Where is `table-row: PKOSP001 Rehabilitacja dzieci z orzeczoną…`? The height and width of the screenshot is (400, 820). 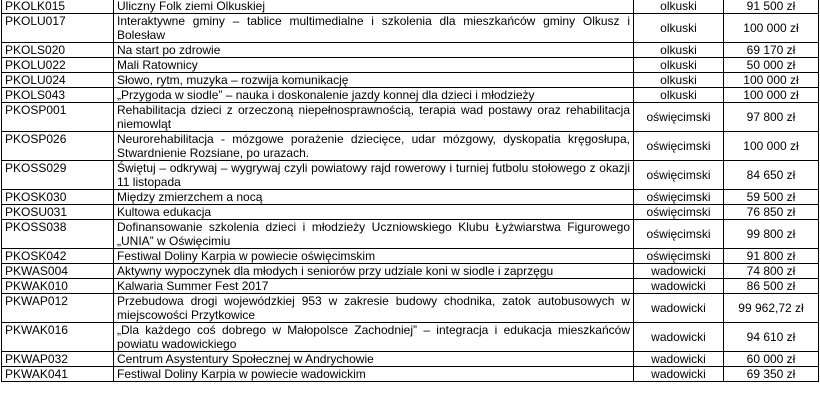 table-row: PKOSP001 Rehabilitacja dzieci z orzeczoną… is located at coordinates (410, 117).